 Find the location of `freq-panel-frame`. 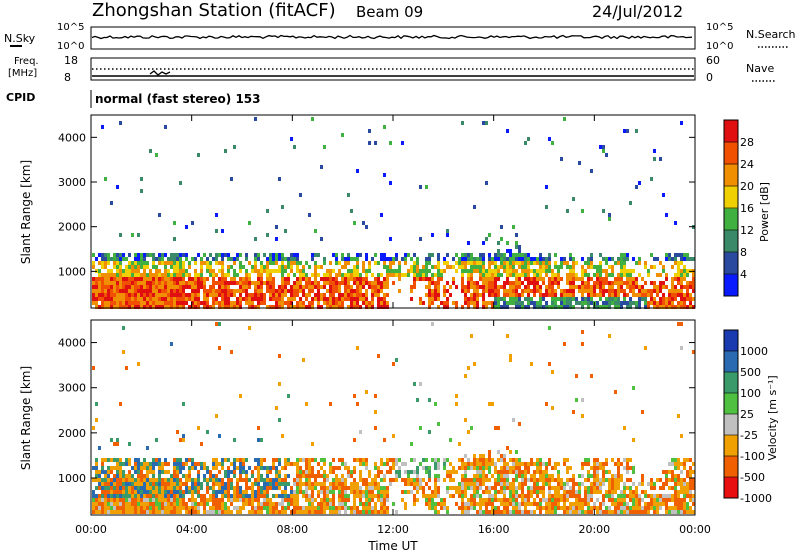

freq-panel-frame is located at coordinates (393, 69).